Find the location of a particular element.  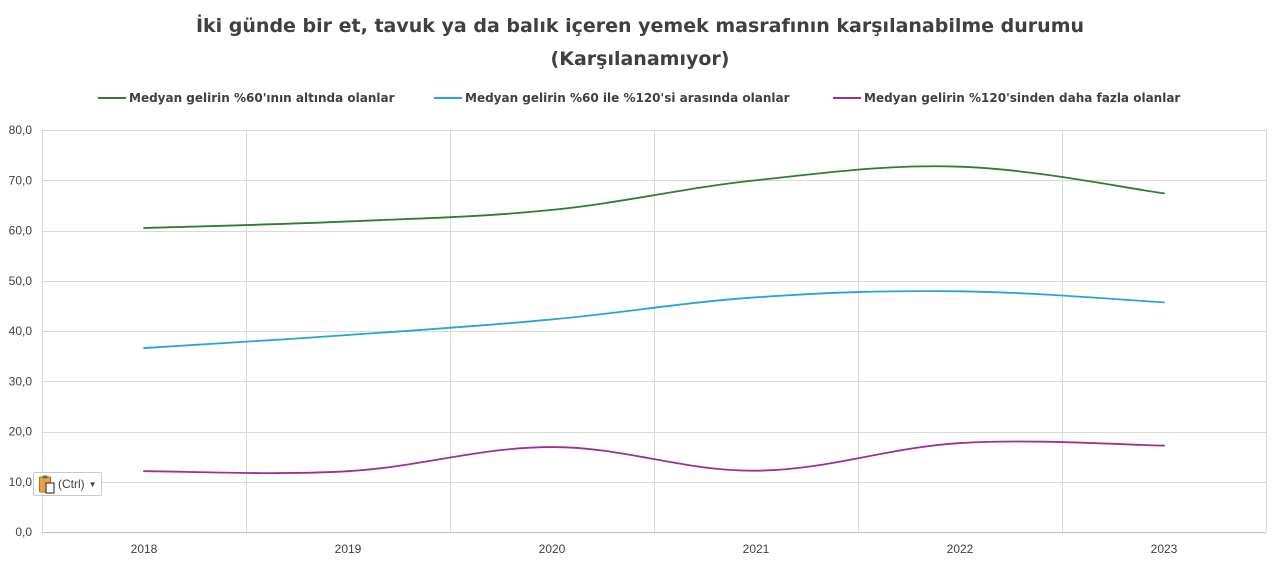

caret-down-icon: ▼ is located at coordinates (92, 484).